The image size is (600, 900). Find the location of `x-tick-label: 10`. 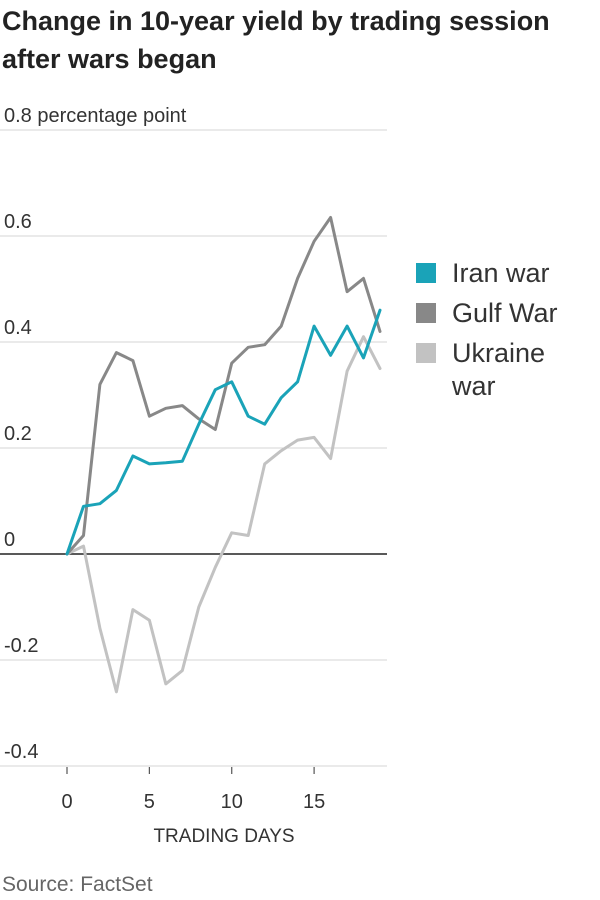

x-tick-label: 10 is located at coordinates (232, 802).